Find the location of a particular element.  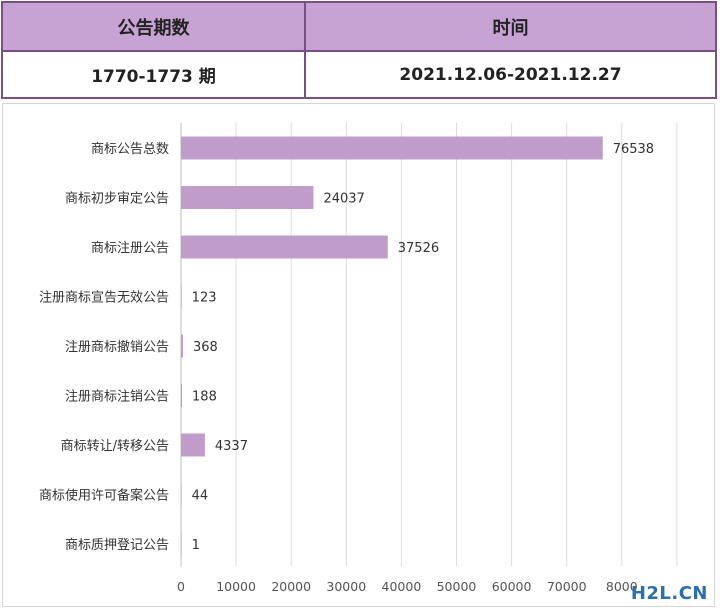

category-label: 商标使用许可备案公告 is located at coordinates (104, 496).